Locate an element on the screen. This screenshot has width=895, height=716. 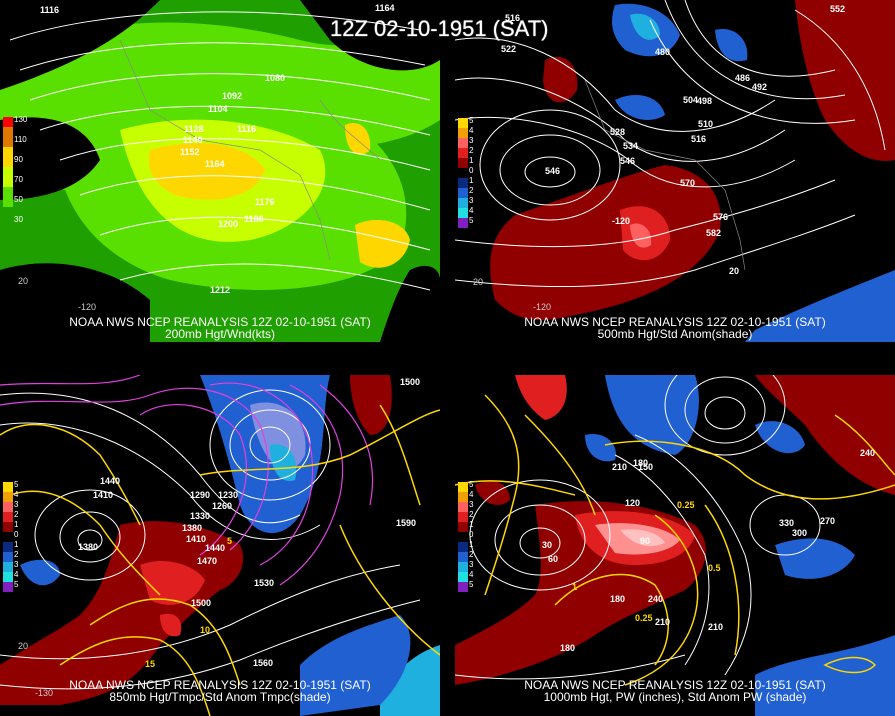
contour-label: 1330 is located at coordinates (200, 516).